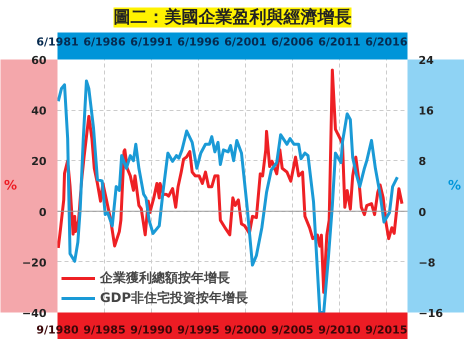 This screenshot has height=339, width=464. Describe the element at coordinates (386, 42) in the screenshot. I see `x2-tick-label: 6/2016` at that location.